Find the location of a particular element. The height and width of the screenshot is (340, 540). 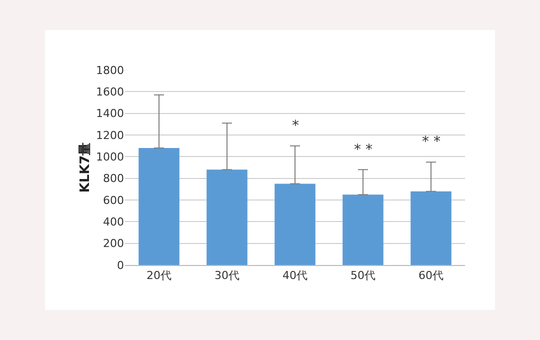

x-tick-label: 30代 is located at coordinates (227, 275).